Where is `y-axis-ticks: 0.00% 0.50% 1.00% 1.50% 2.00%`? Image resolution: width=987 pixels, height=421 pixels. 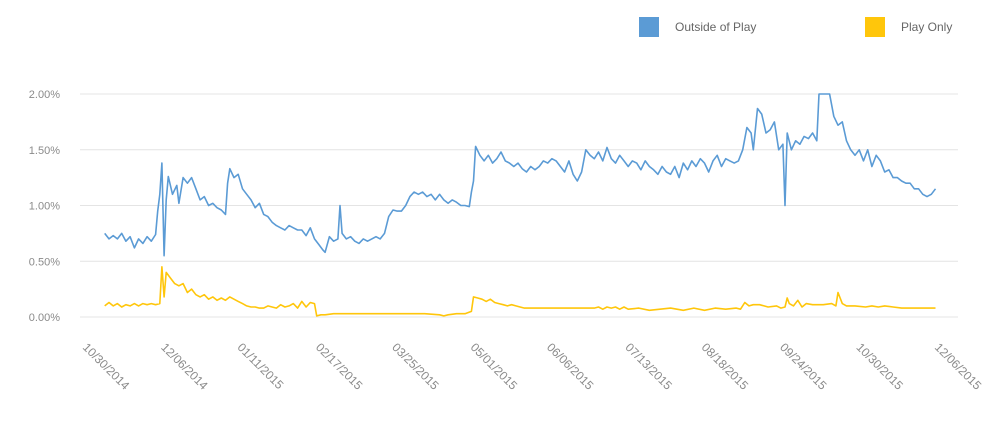 y-axis-ticks: 0.00% 0.50% 1.00% 1.50% 2.00% is located at coordinates (44, 206).